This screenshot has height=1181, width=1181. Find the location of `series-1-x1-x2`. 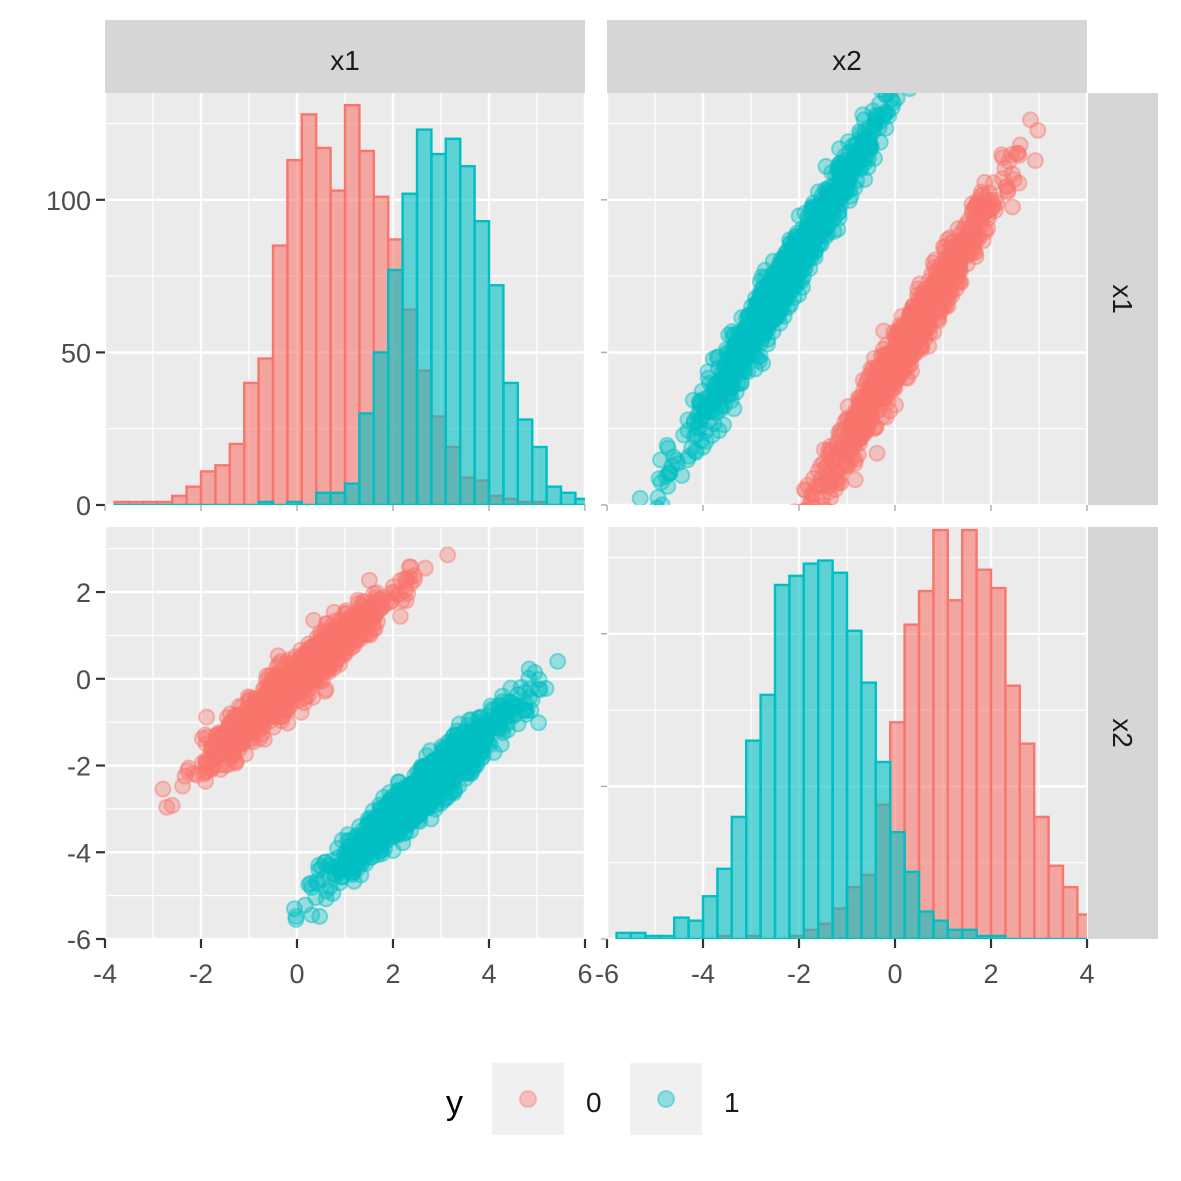

series-1-x1-x2 is located at coordinates (774, 299).